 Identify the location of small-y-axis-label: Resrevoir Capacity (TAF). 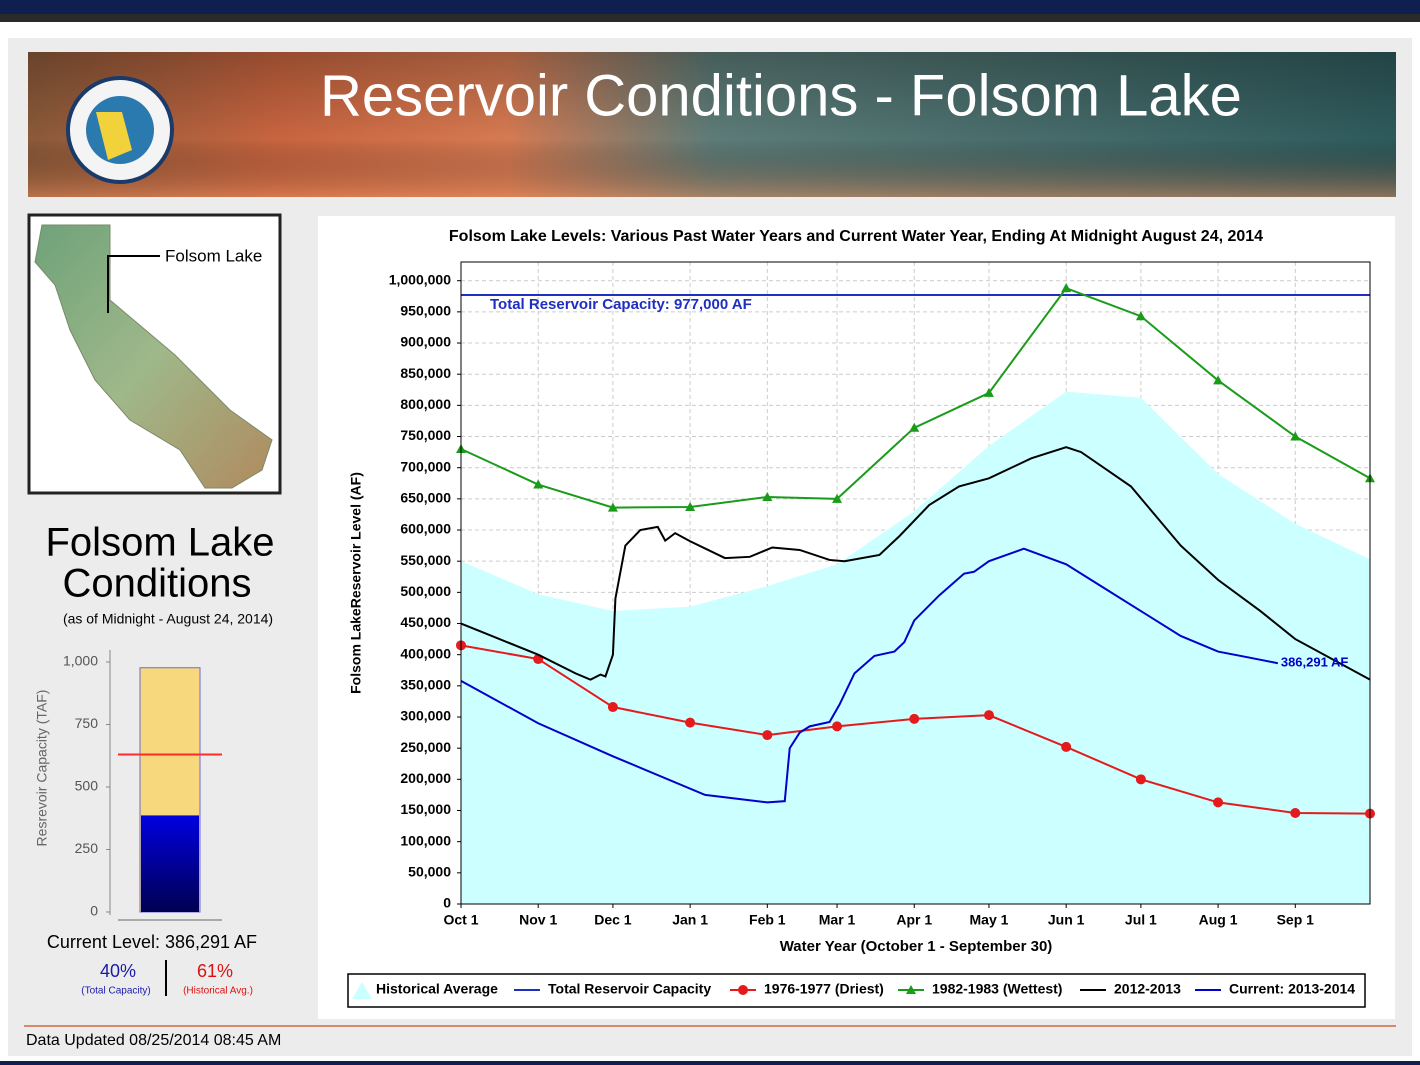
(42, 768).